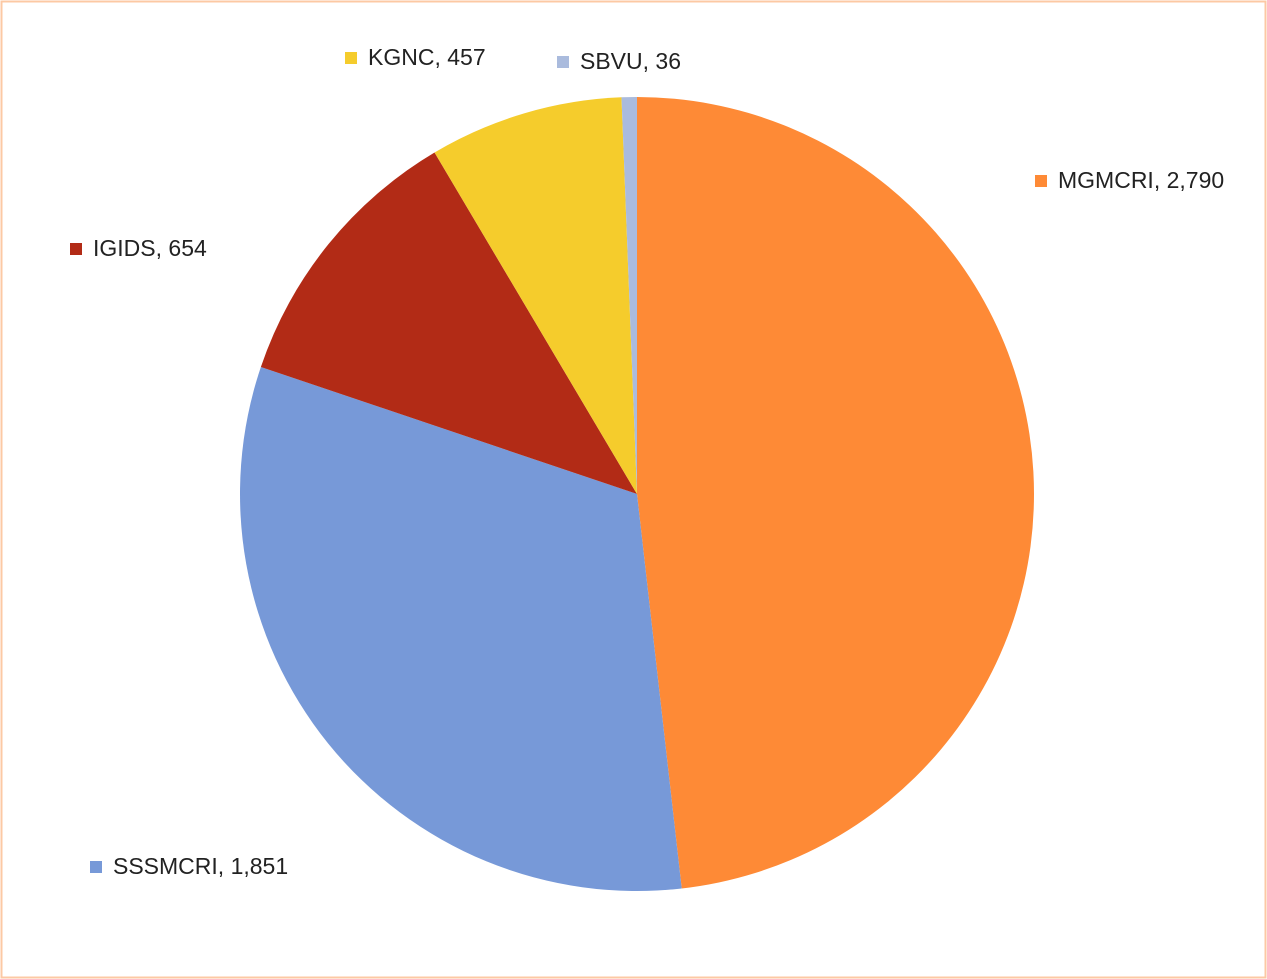 Image resolution: width=1267 pixels, height=979 pixels. I want to click on data-label: MGMCRI, 2,790, so click(1141, 180).